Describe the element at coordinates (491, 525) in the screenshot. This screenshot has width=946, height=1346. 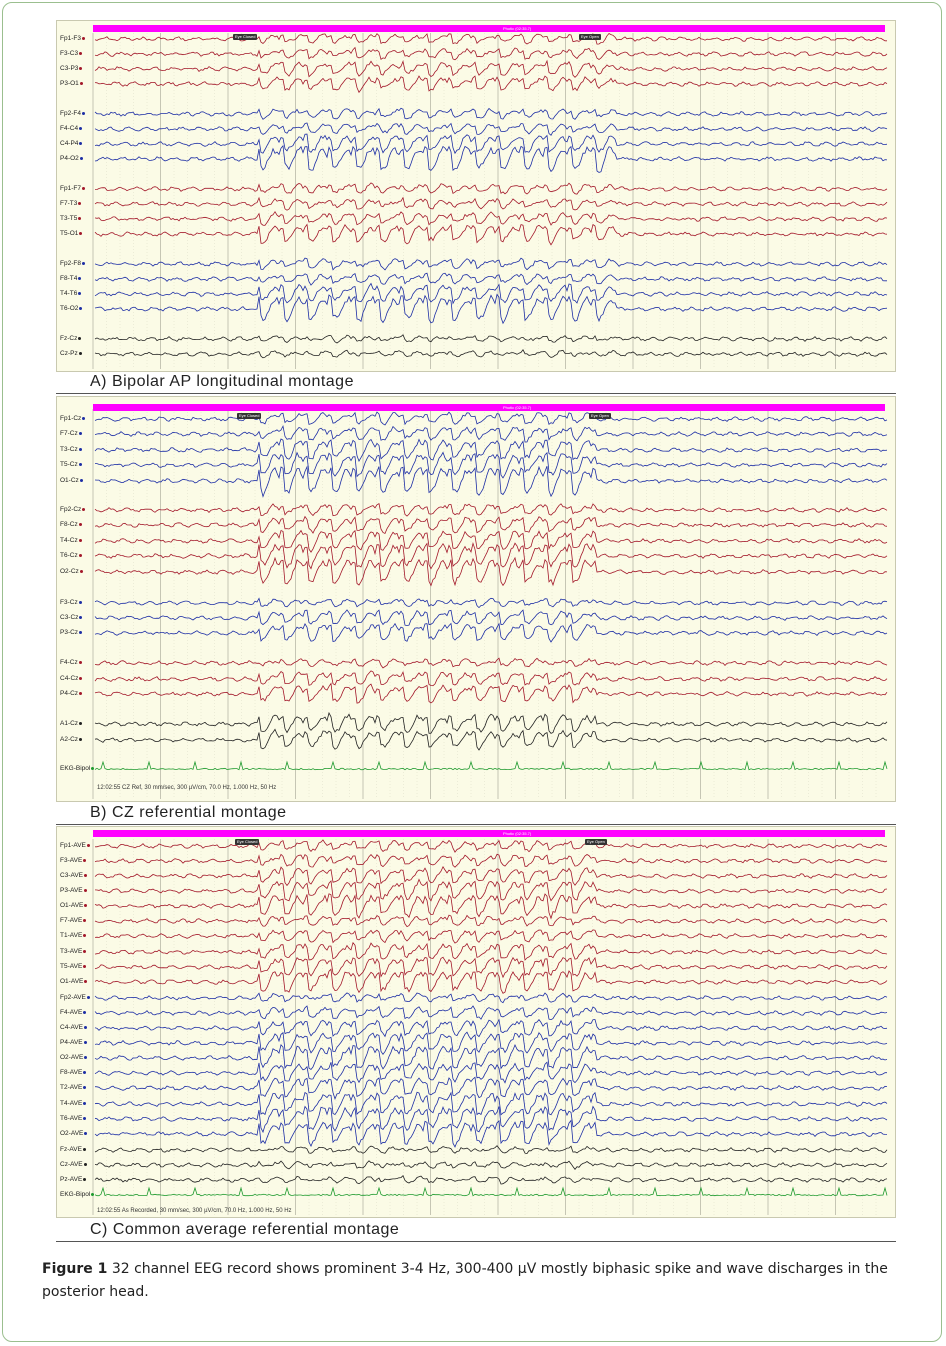
I see `eeg-trace-f8-cz` at that location.